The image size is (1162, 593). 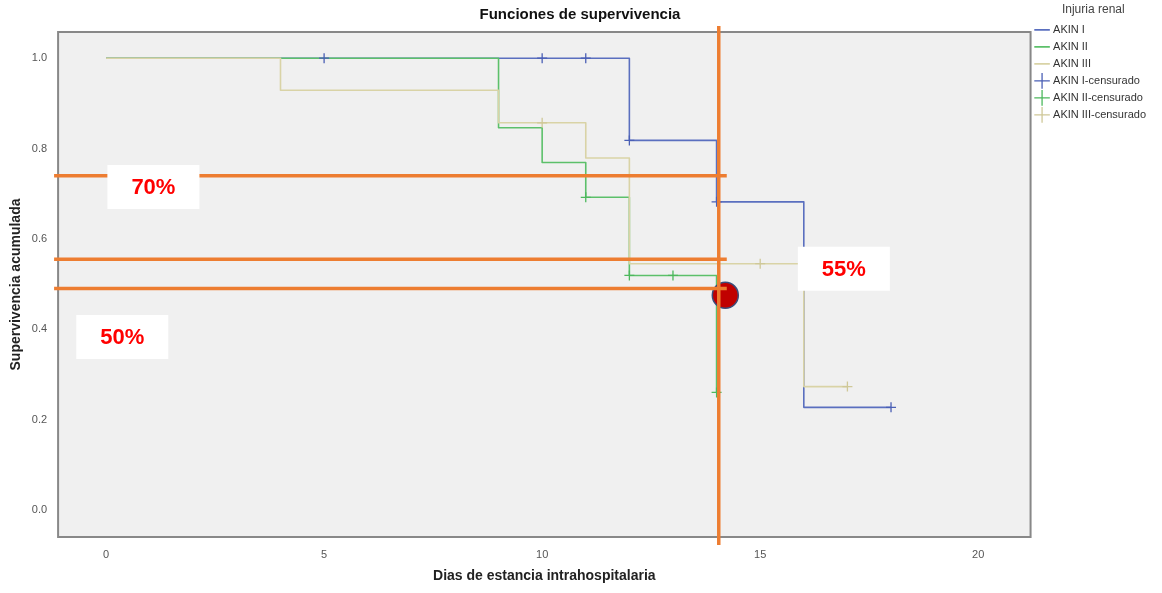 What do you see at coordinates (122, 337) in the screenshot?
I see `annotation: 50%` at bounding box center [122, 337].